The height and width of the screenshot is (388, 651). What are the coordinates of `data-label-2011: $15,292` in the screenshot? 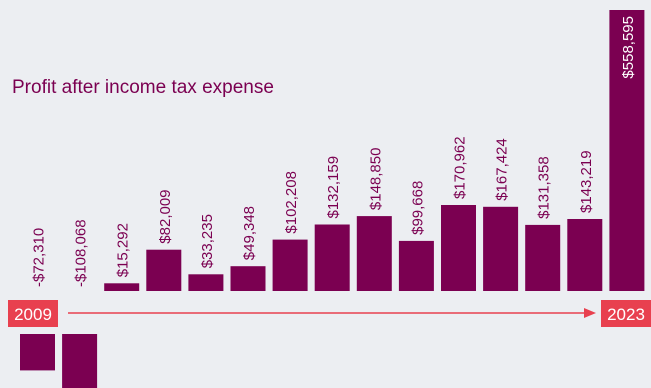 It's located at (123, 250).